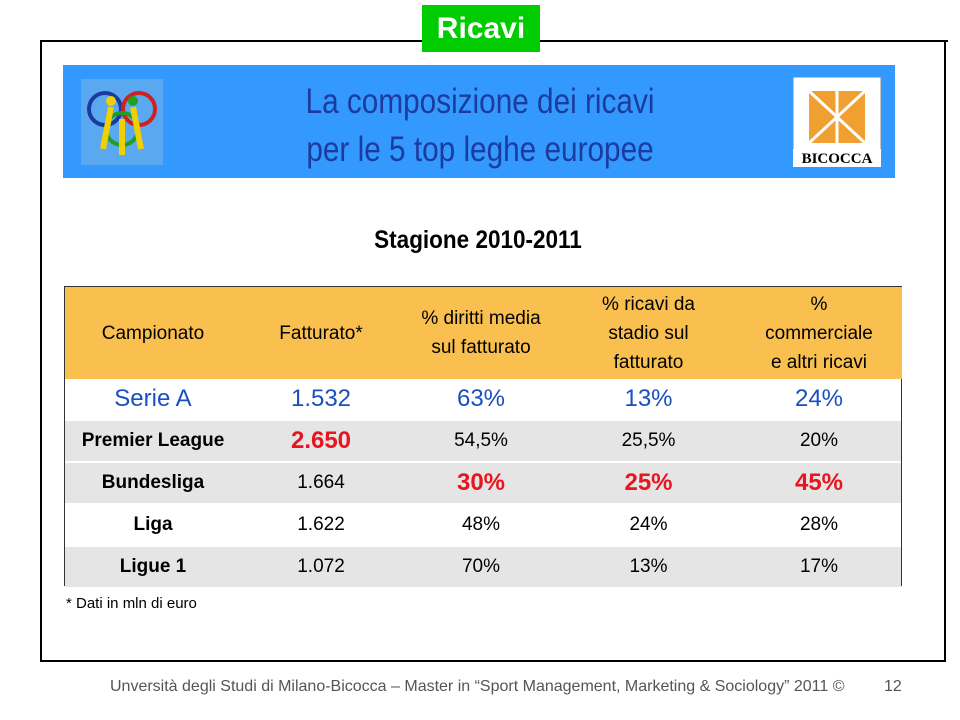 Image resolution: width=960 pixels, height=720 pixels. Describe the element at coordinates (648, 362) in the screenshot. I see `header-line: fatturato` at that location.